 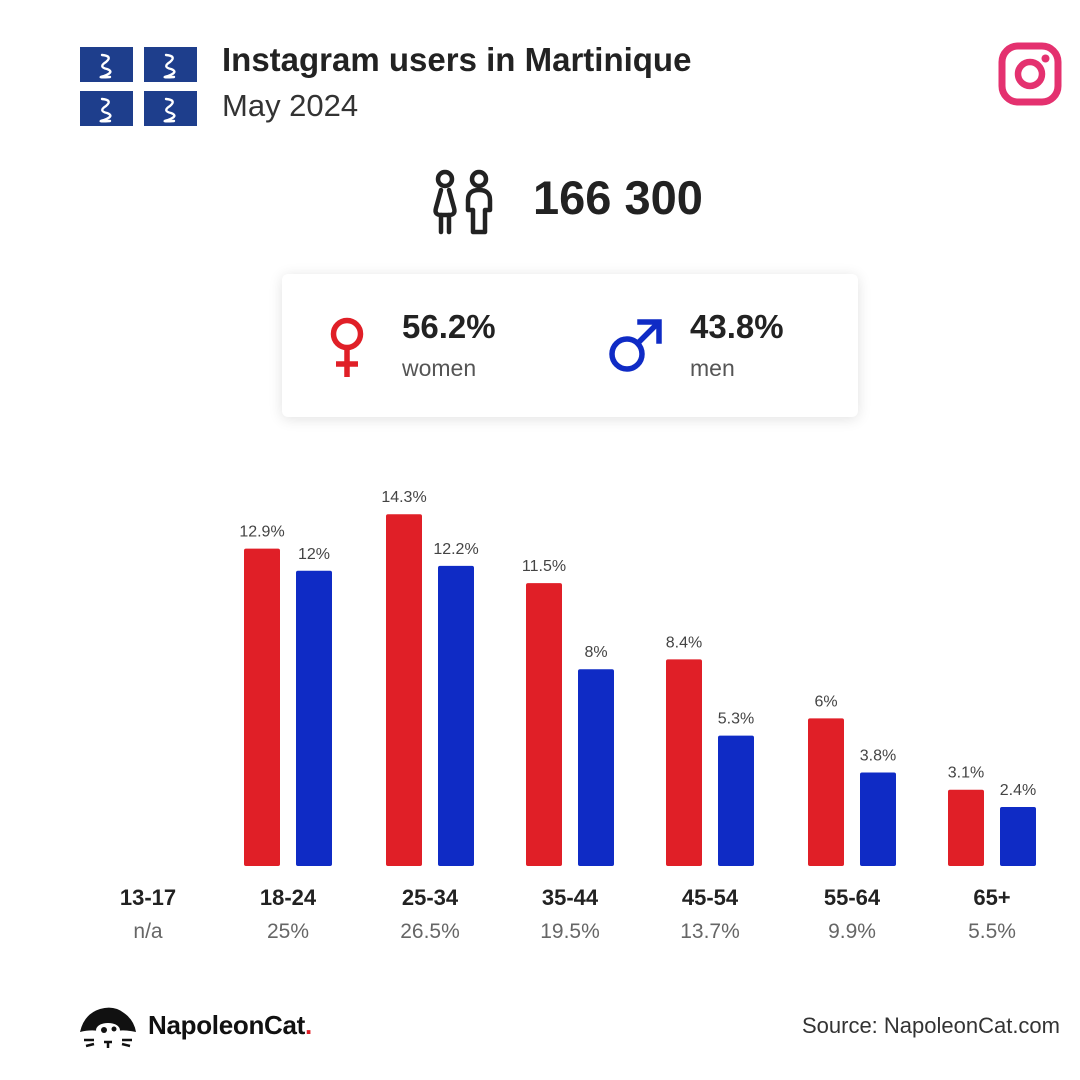 What do you see at coordinates (138, 86) in the screenshot?
I see `martinique-flag-icon` at bounding box center [138, 86].